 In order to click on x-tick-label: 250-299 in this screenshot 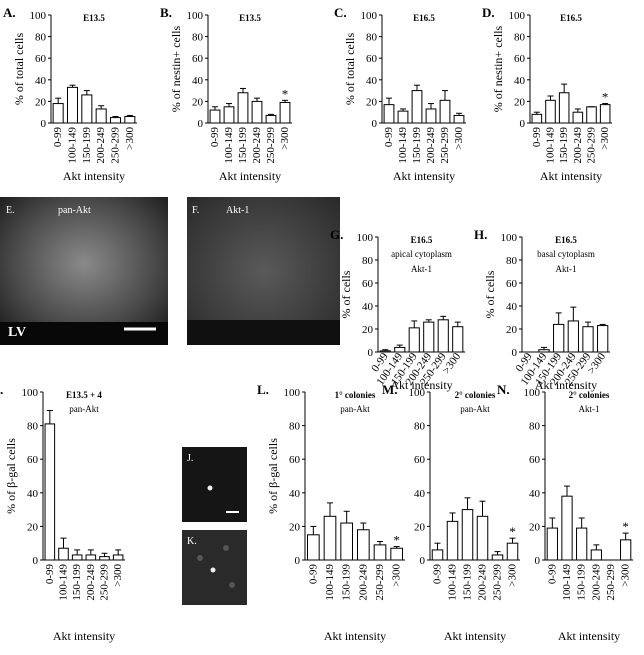, I will do `click(271, 145)`.